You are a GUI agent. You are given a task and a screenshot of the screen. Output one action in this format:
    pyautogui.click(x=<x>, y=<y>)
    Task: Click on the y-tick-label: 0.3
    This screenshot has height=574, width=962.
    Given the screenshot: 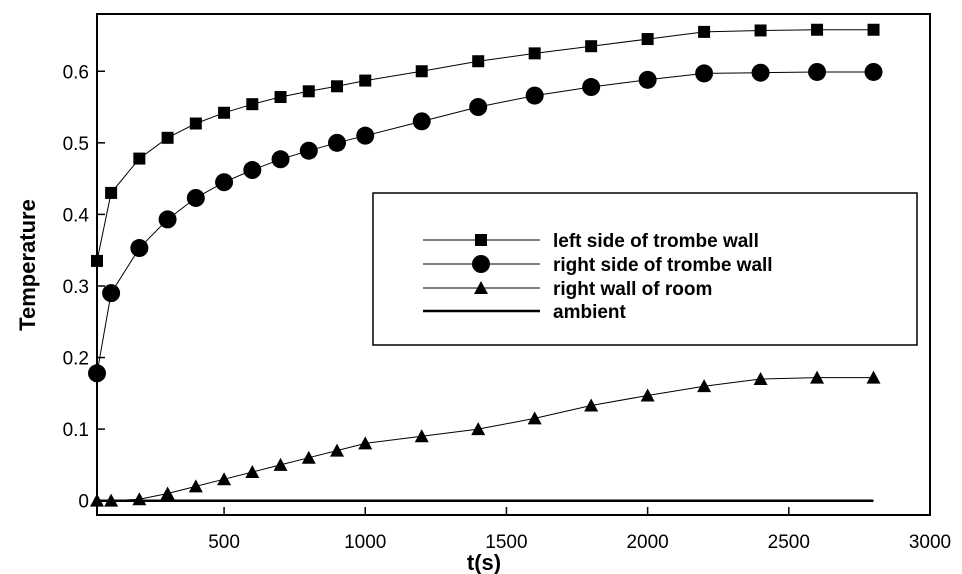 What is the action you would take?
    pyautogui.click(x=76, y=287)
    